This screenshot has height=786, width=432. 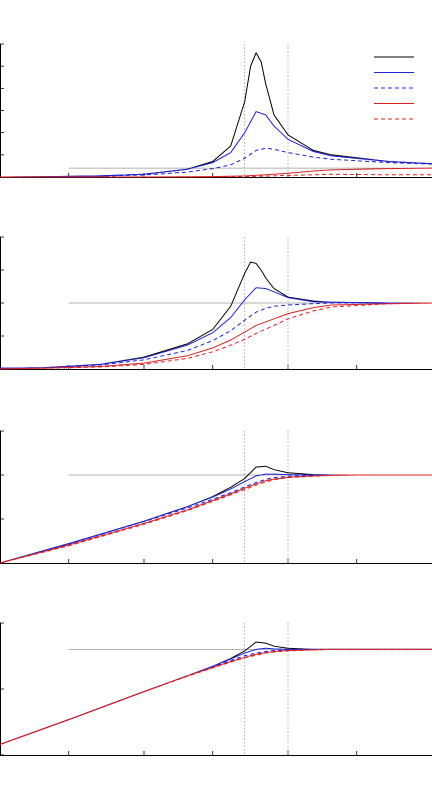 What do you see at coordinates (394, 88) in the screenshot?
I see `legend` at bounding box center [394, 88].